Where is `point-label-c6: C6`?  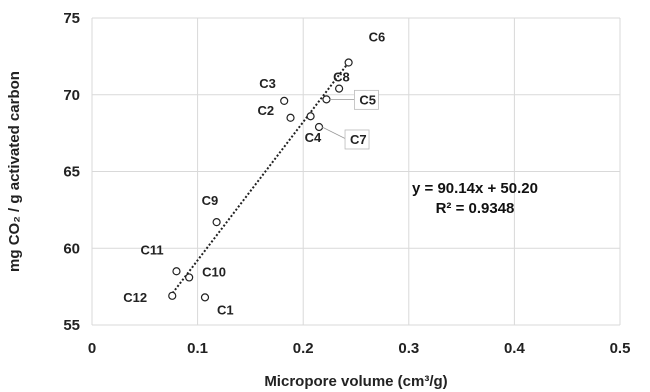
point-label-c6: C6 is located at coordinates (377, 37).